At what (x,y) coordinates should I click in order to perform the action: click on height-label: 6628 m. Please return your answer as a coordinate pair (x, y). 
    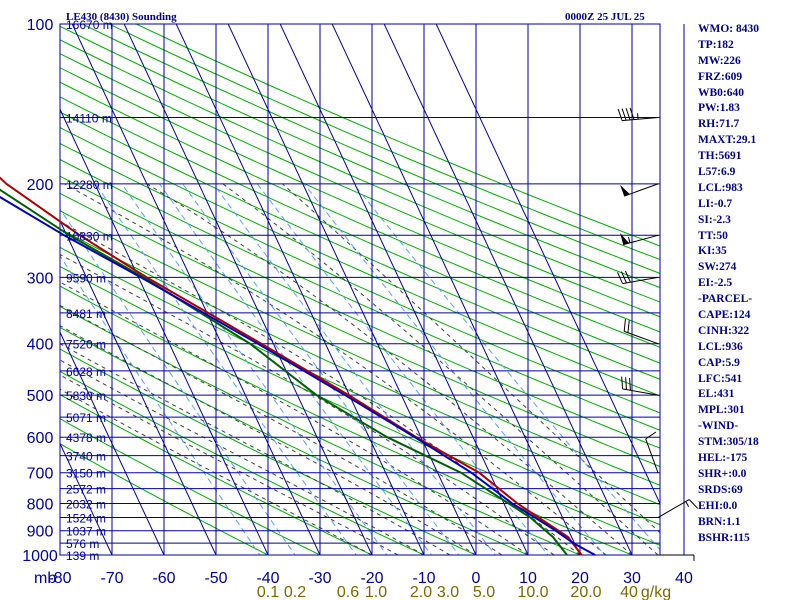
    Looking at the image, I should click on (86, 372).